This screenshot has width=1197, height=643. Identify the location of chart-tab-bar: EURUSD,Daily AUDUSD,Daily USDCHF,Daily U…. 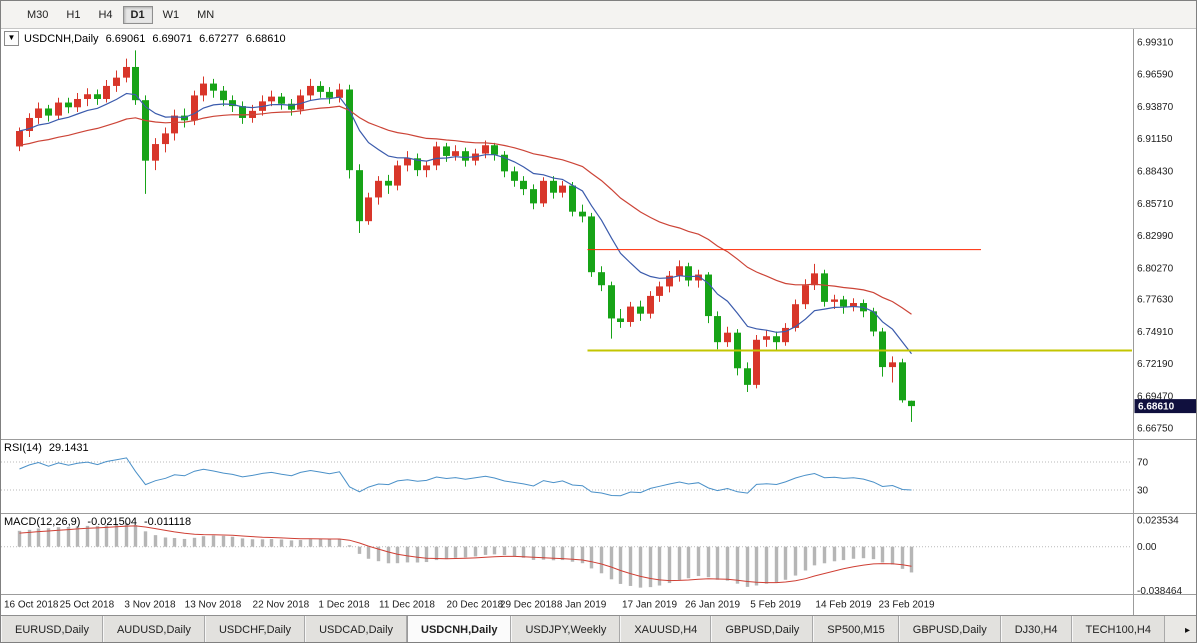
(598, 628).